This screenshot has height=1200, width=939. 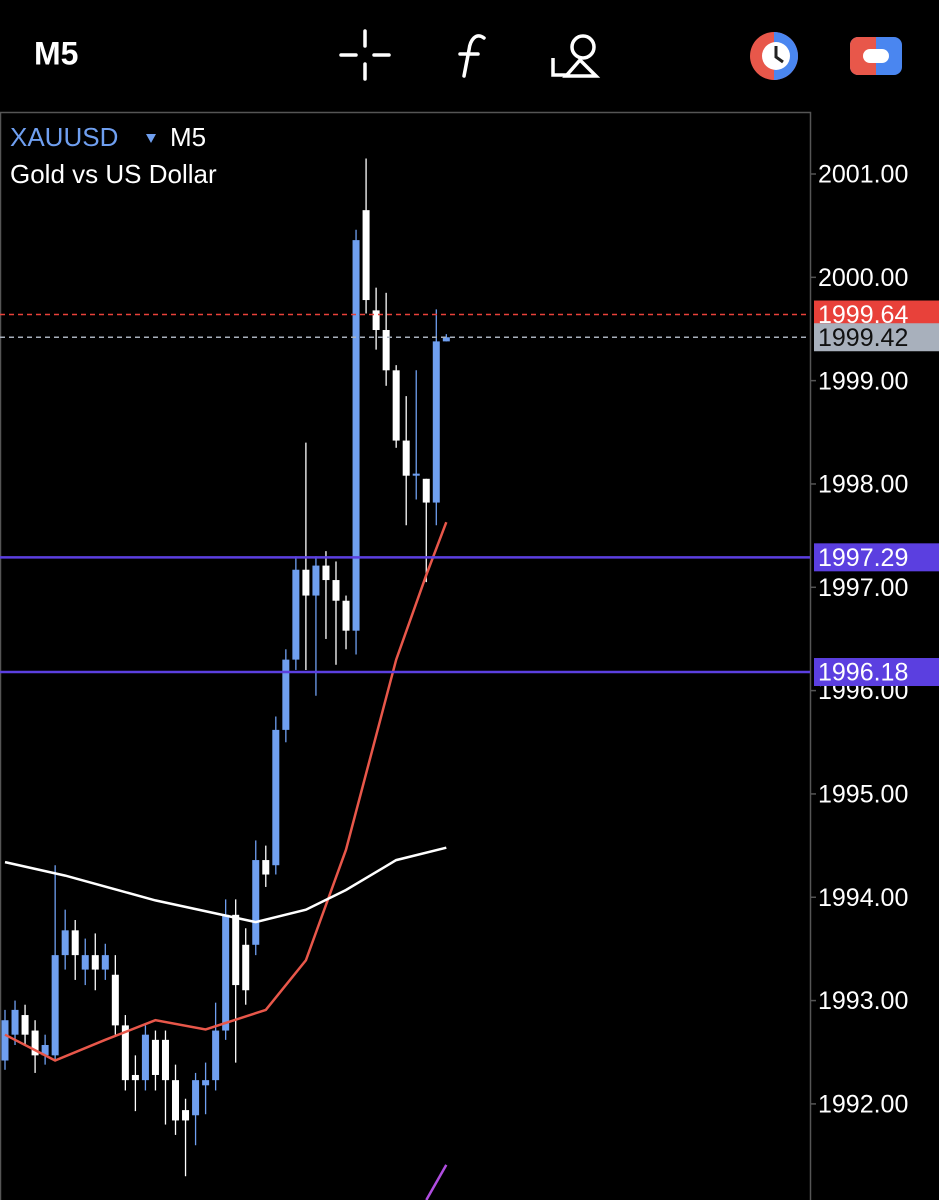 What do you see at coordinates (863, 1105) in the screenshot?
I see `y-tick-label: 1992.00` at bounding box center [863, 1105].